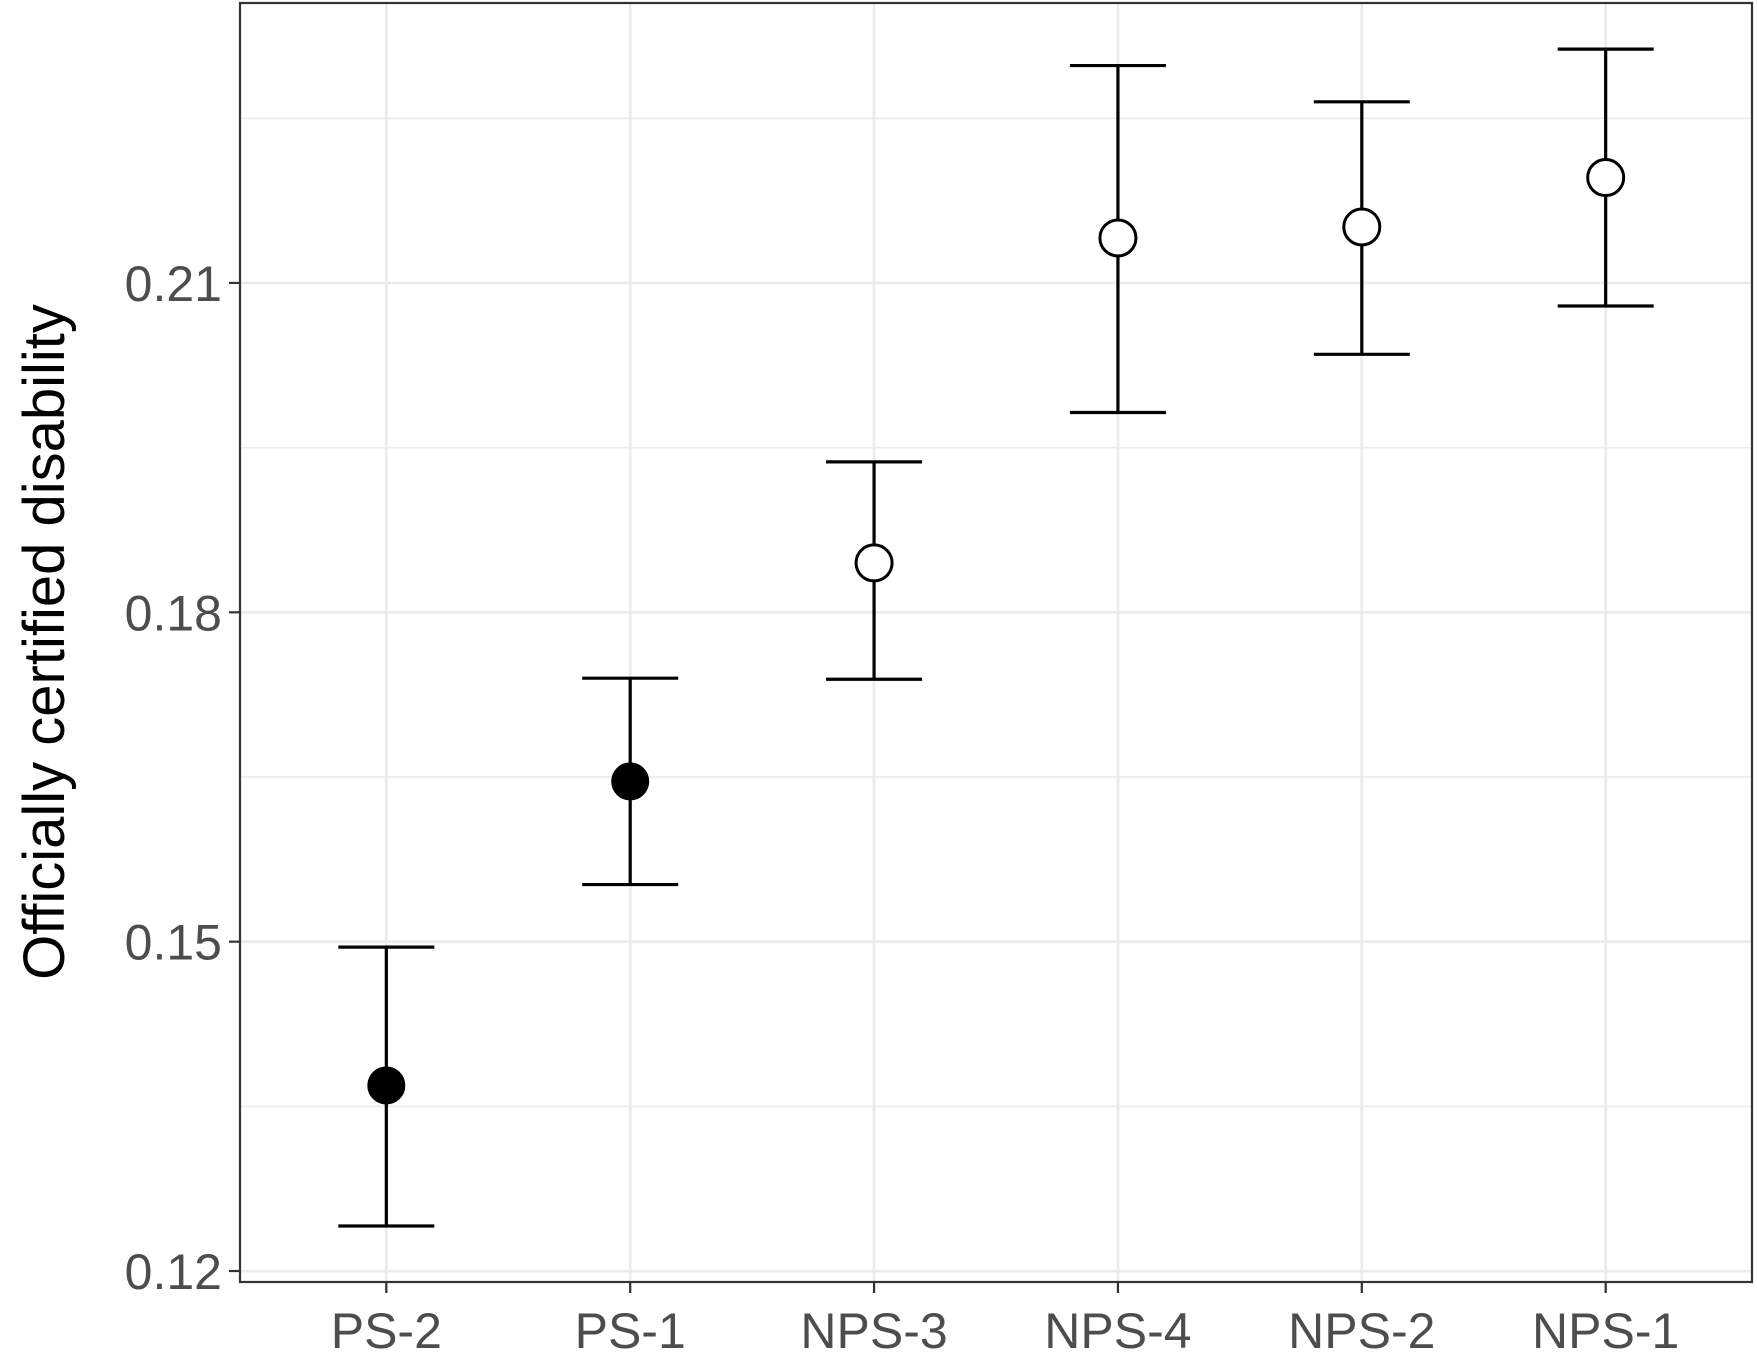 The width and height of the screenshot is (1757, 1354). Describe the element at coordinates (44, 642) in the screenshot. I see `y-axis-title: Officially certified disability` at that location.